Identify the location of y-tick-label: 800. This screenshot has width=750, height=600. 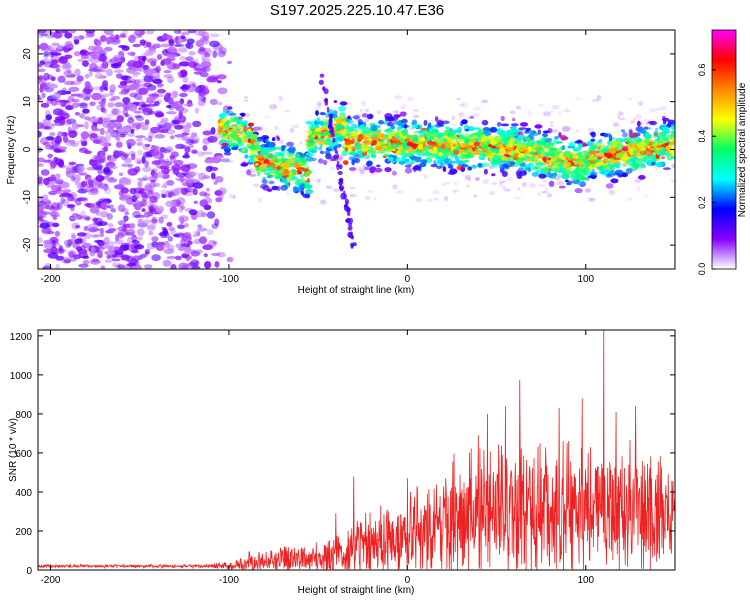
(23, 415).